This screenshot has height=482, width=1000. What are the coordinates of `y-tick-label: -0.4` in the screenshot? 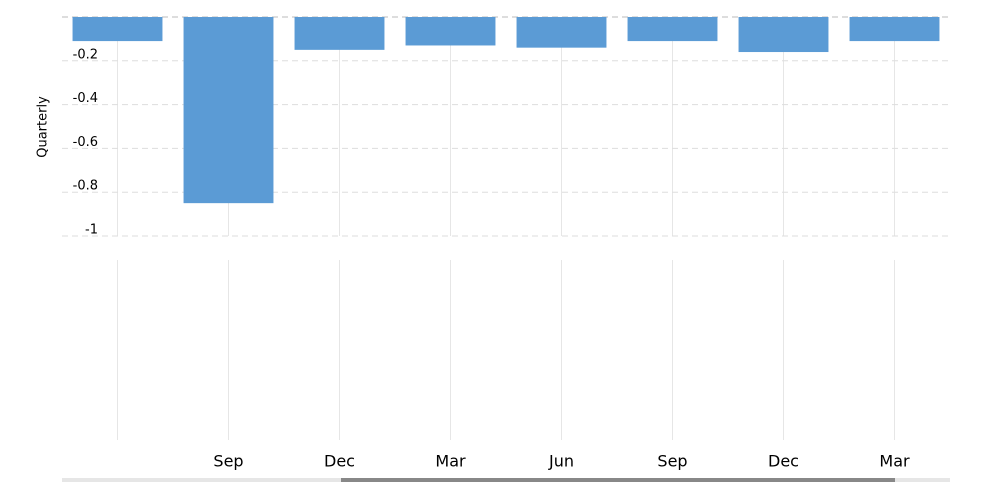 It's located at (85, 98).